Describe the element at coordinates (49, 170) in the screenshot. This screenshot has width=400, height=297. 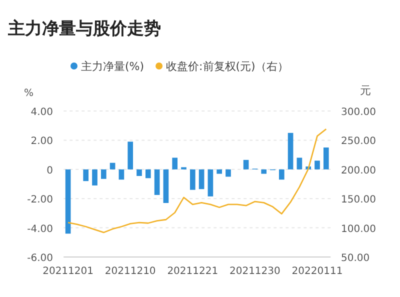
I see `y-tick-label: 0` at that location.